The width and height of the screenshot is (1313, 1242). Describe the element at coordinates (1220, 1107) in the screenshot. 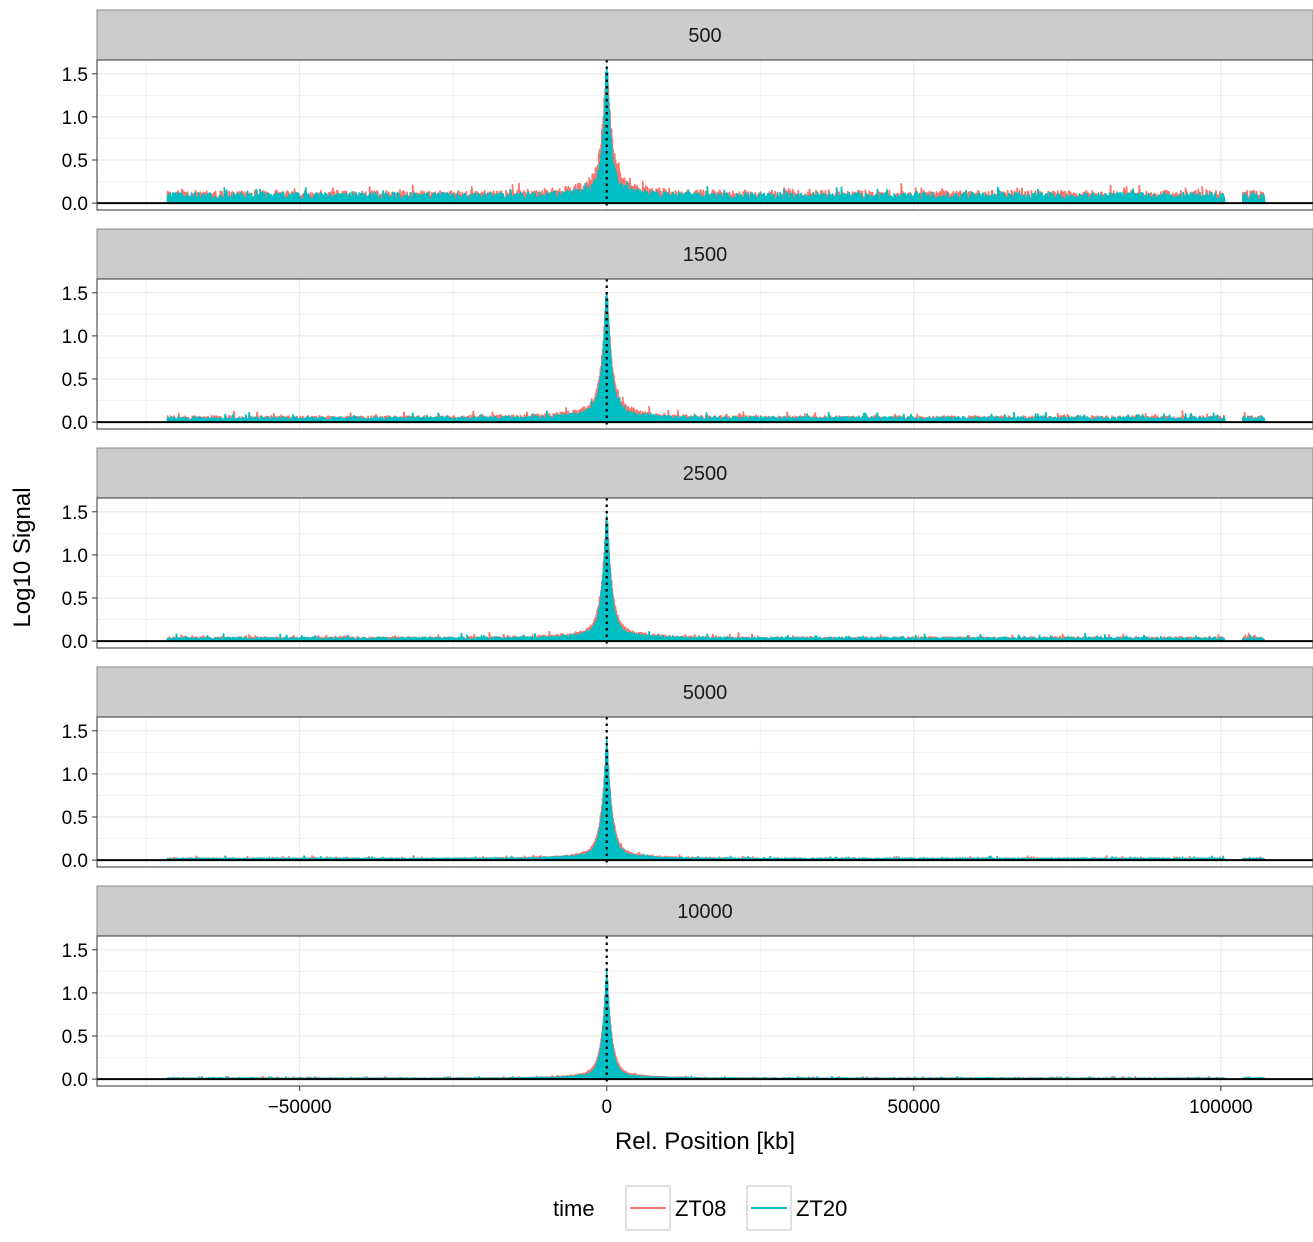

I see `x-tick-label: 100000` at that location.